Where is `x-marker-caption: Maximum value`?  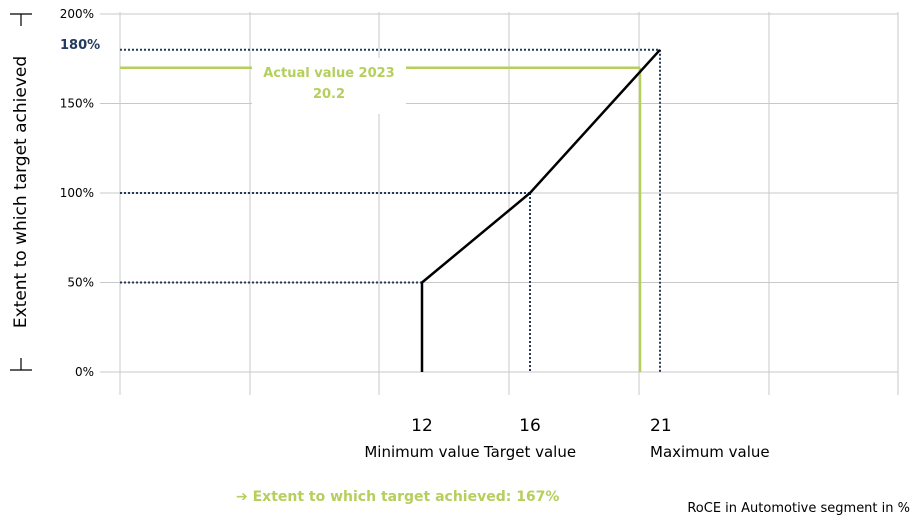
x-marker-caption: Maximum value is located at coordinates (710, 452).